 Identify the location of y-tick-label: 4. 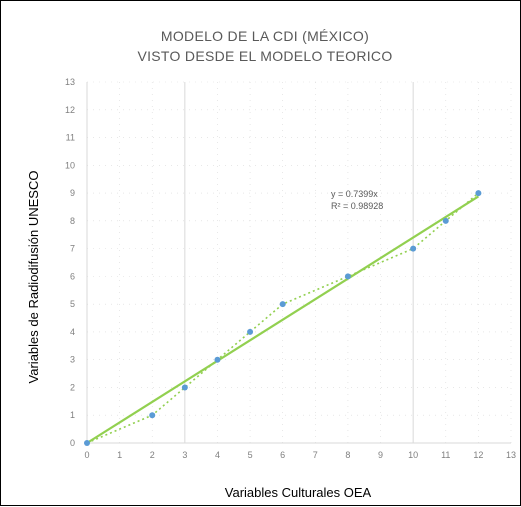
(72, 332).